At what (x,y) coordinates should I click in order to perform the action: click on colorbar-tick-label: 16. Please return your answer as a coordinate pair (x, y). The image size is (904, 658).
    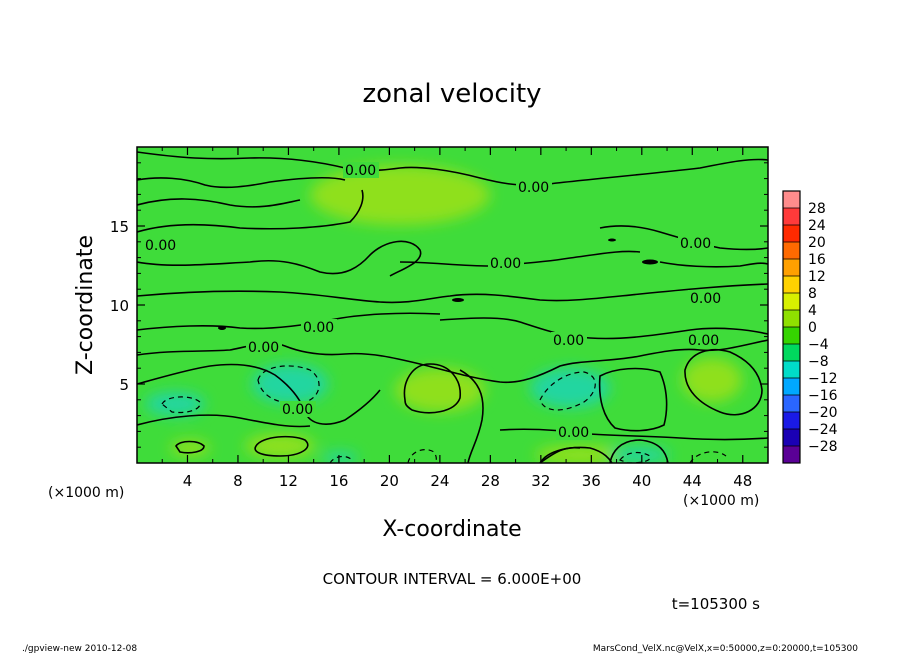
    Looking at the image, I should click on (817, 260).